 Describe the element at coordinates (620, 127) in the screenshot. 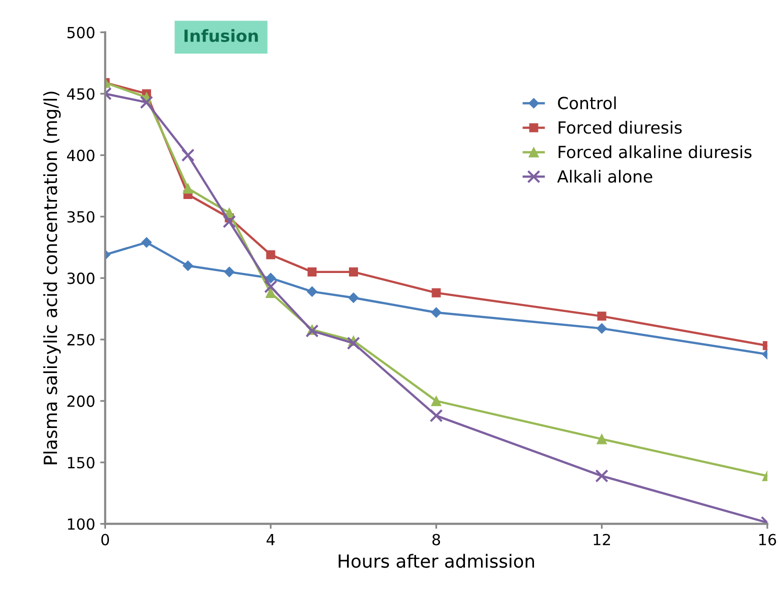

I see `legend-label: Forced diuresis` at that location.